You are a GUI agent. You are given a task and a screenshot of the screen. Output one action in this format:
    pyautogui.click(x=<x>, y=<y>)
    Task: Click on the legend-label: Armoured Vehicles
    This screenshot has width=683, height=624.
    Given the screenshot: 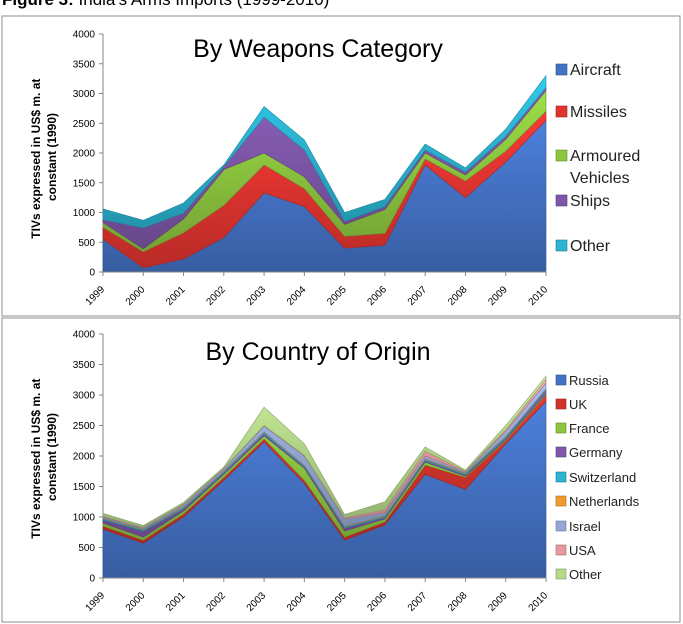 What is the action you would take?
    pyautogui.click(x=605, y=167)
    